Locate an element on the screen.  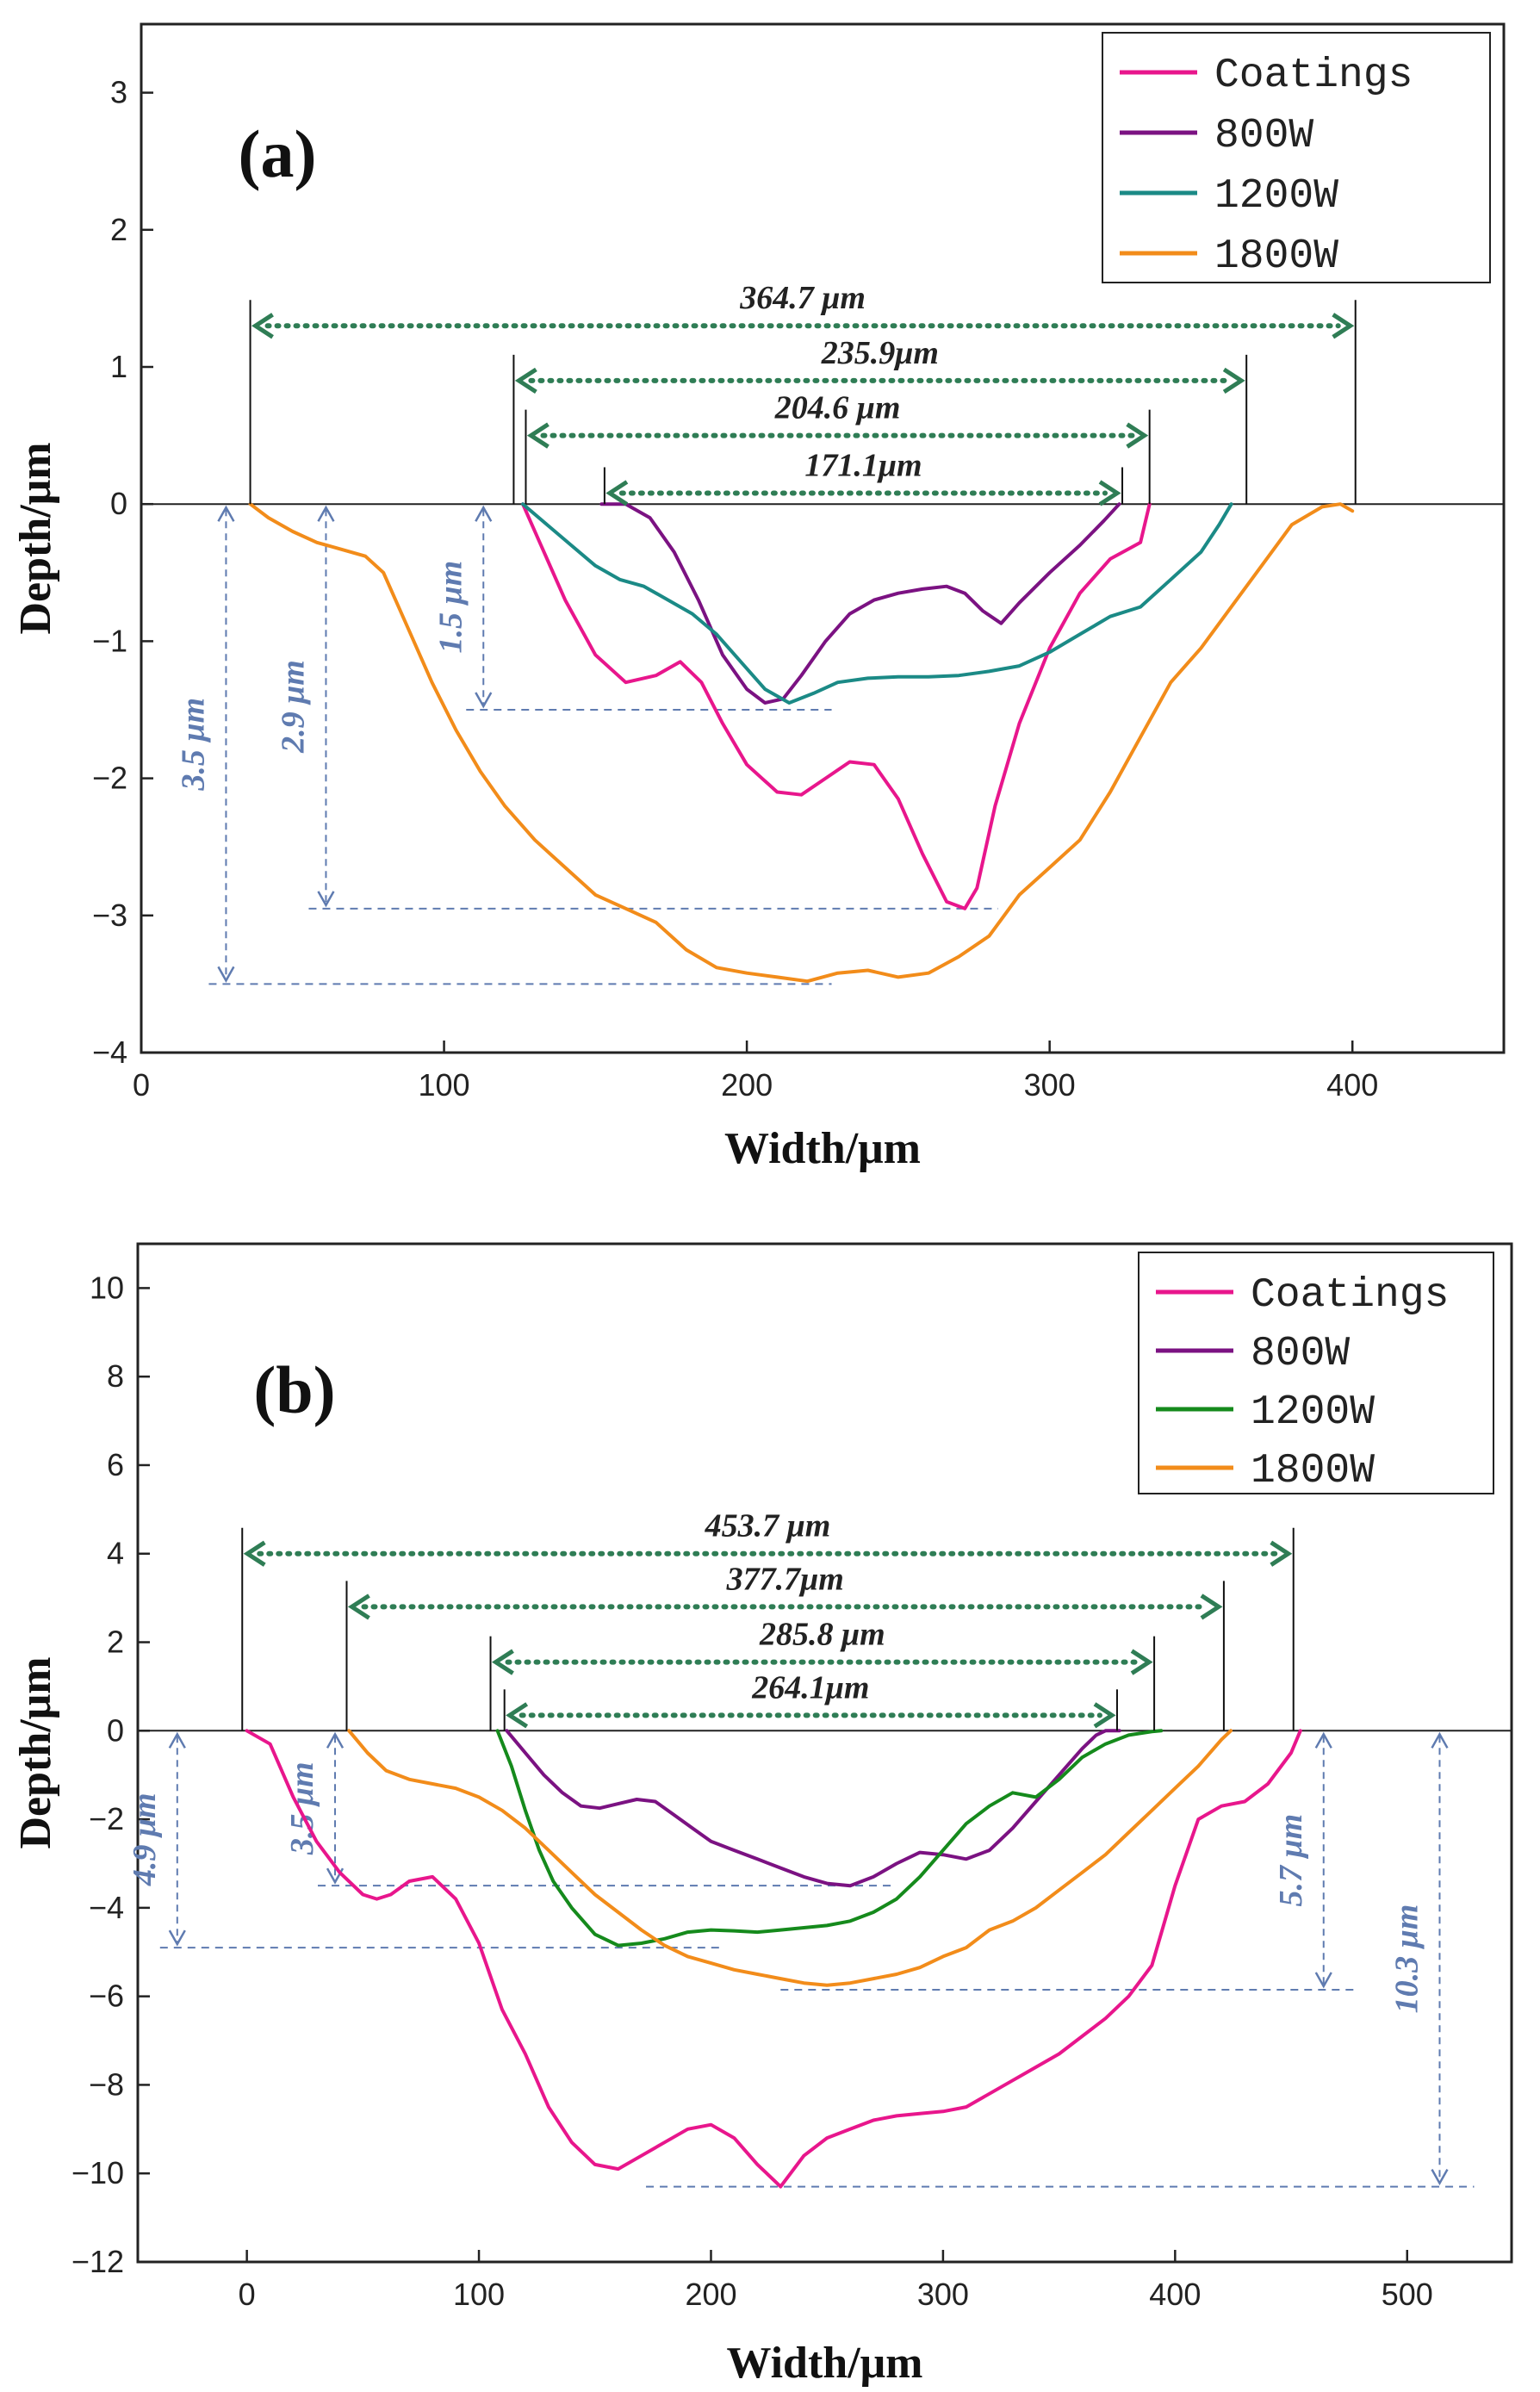
width-annotation-label: 235.9μm is located at coordinates (880, 353).